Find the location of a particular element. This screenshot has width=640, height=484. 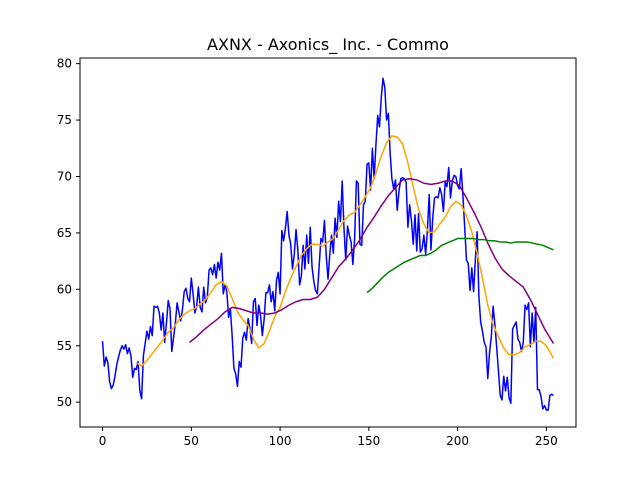

y-tick-label: 55 is located at coordinates (64, 346).